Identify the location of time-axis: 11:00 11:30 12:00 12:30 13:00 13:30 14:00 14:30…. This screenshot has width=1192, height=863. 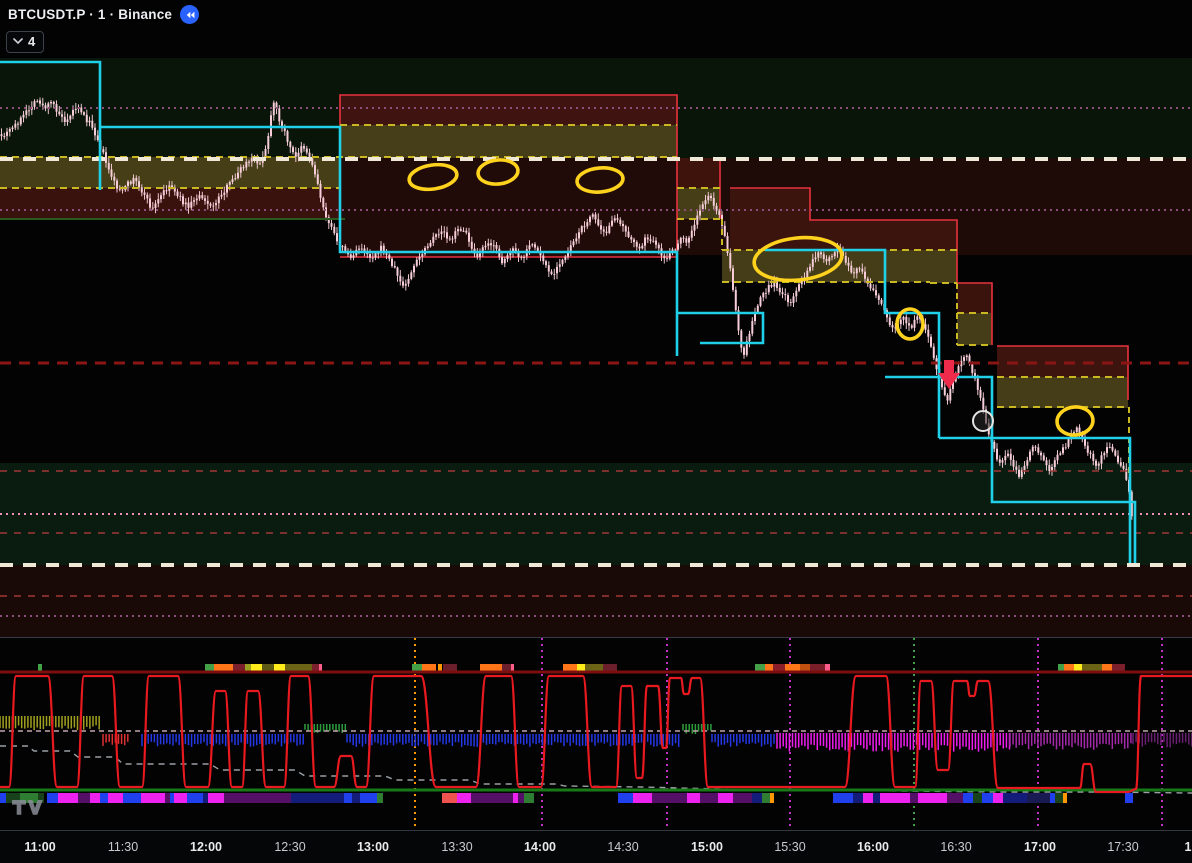
(596, 846).